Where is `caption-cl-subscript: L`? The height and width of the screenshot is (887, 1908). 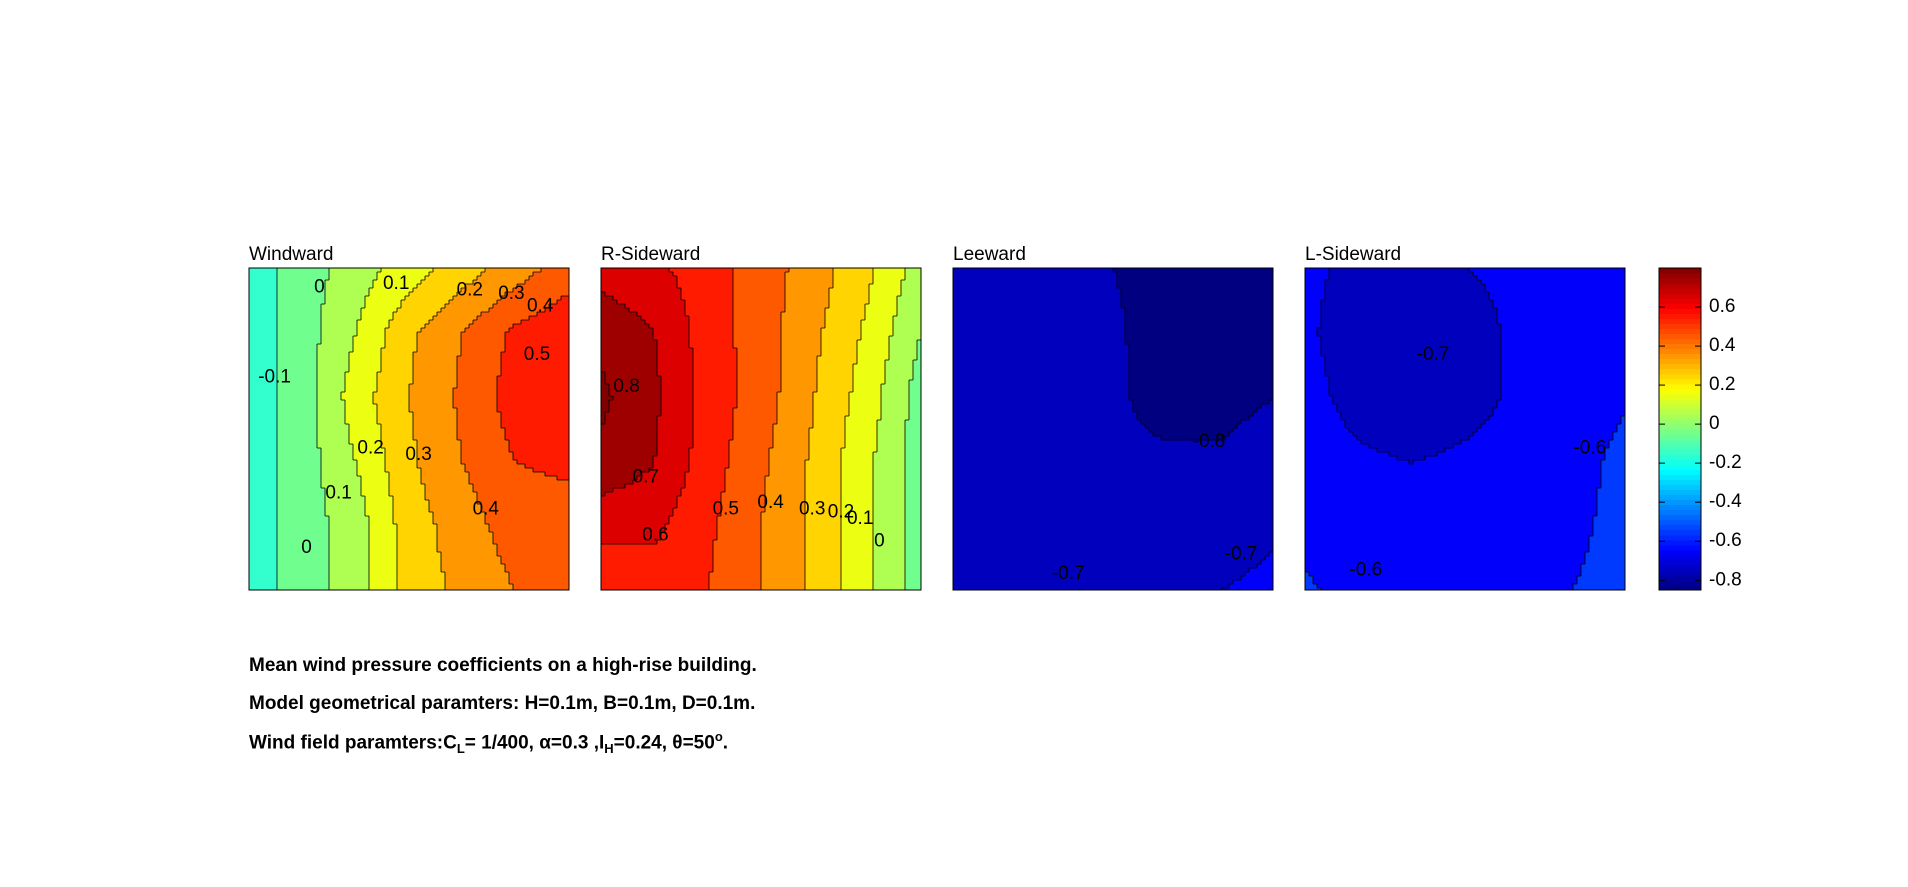 caption-cl-subscript: L is located at coordinates (460, 749).